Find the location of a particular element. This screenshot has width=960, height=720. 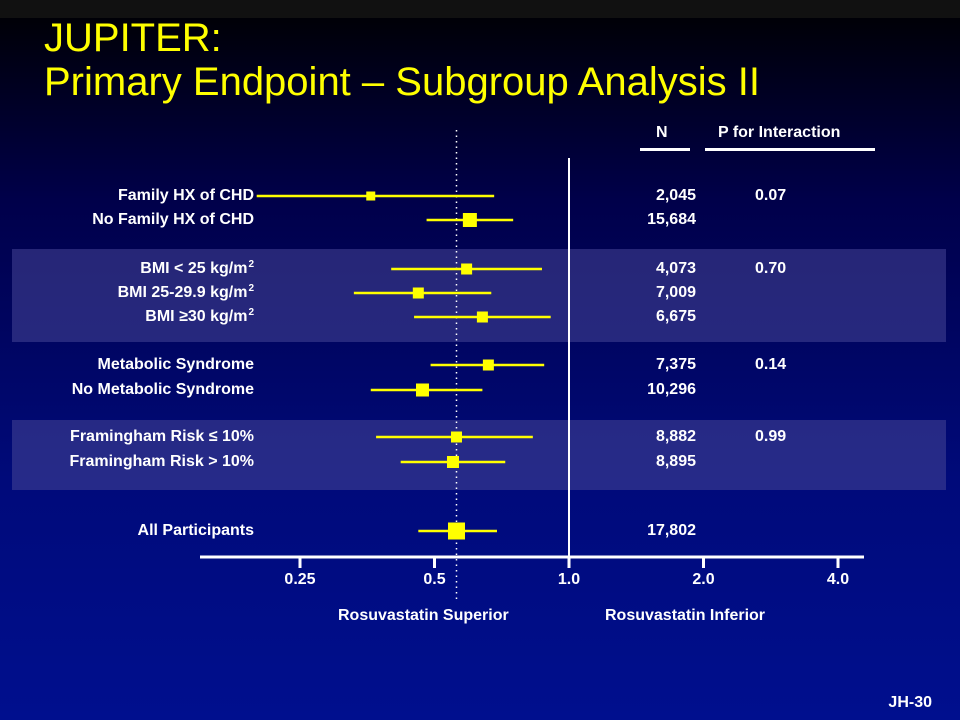

row-n-value: 7,009 is located at coordinates (675, 292).